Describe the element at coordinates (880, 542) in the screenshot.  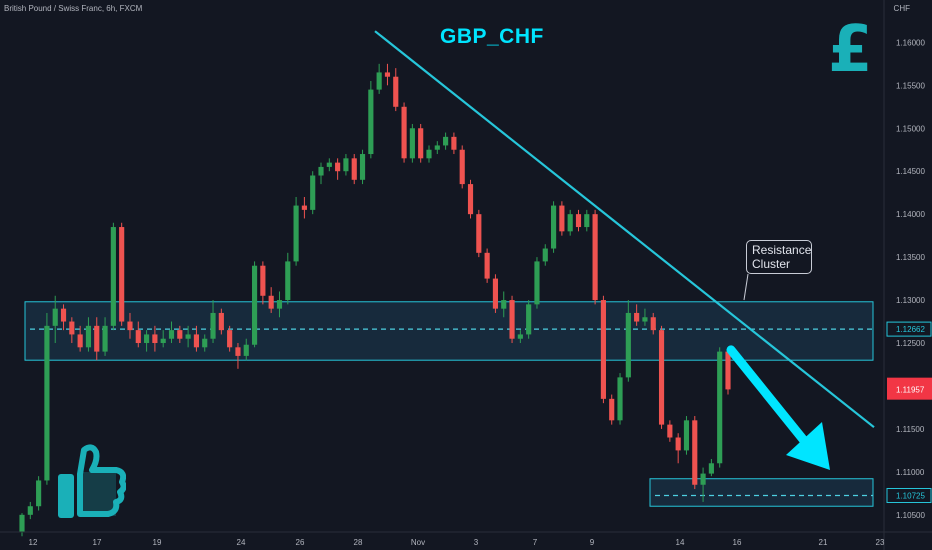
I see `time-tick-label: 23` at that location.